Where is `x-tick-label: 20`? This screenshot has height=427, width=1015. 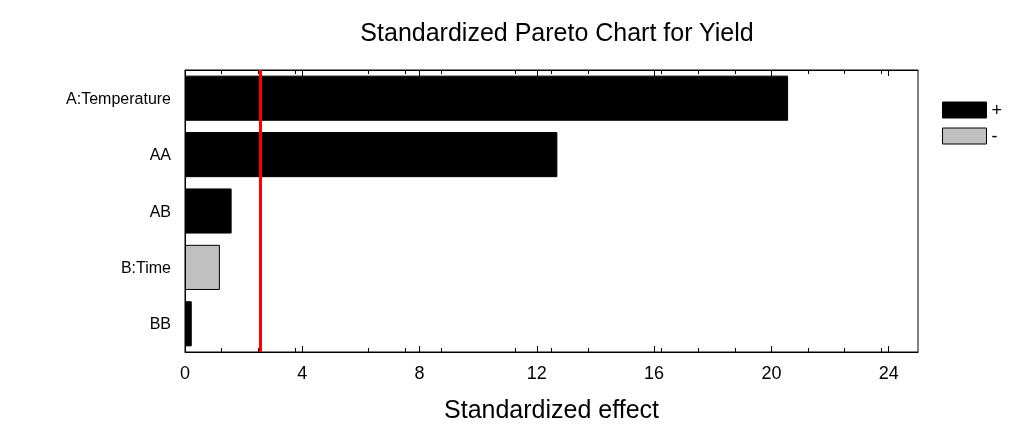
x-tick-label: 20 is located at coordinates (771, 373).